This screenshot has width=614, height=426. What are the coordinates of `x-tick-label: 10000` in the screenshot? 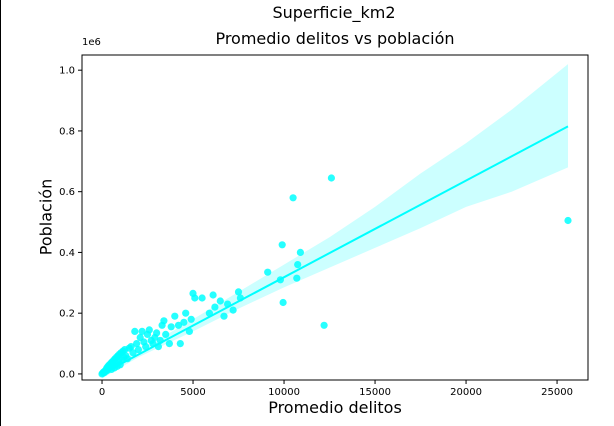 It's located at (284, 392).